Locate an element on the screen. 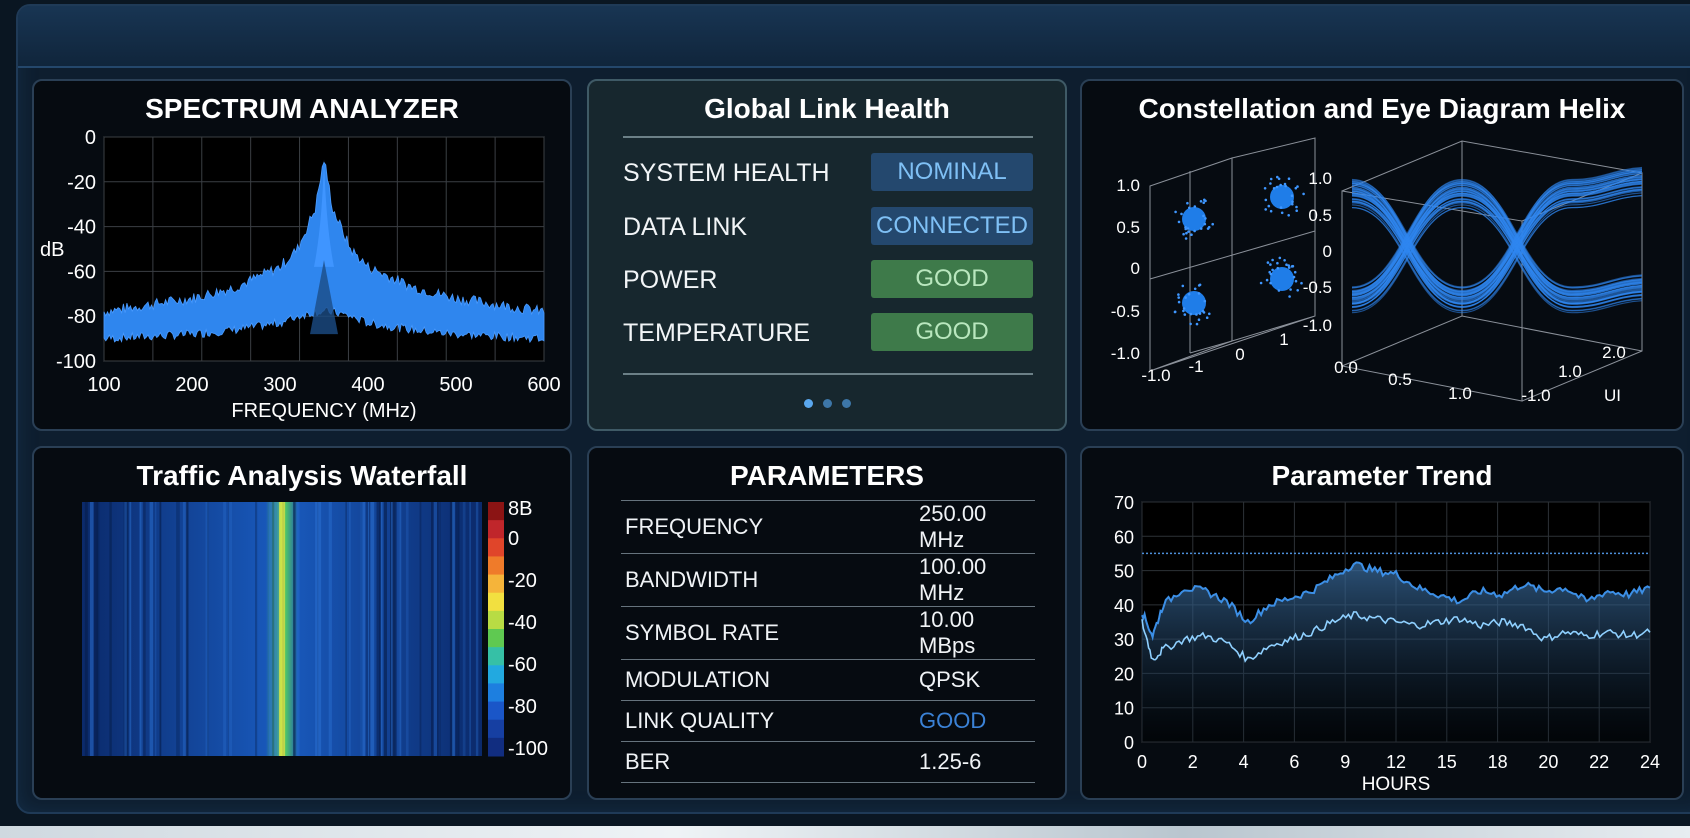 This screenshot has height=838, width=1690. trend-area is located at coordinates (1396, 652).